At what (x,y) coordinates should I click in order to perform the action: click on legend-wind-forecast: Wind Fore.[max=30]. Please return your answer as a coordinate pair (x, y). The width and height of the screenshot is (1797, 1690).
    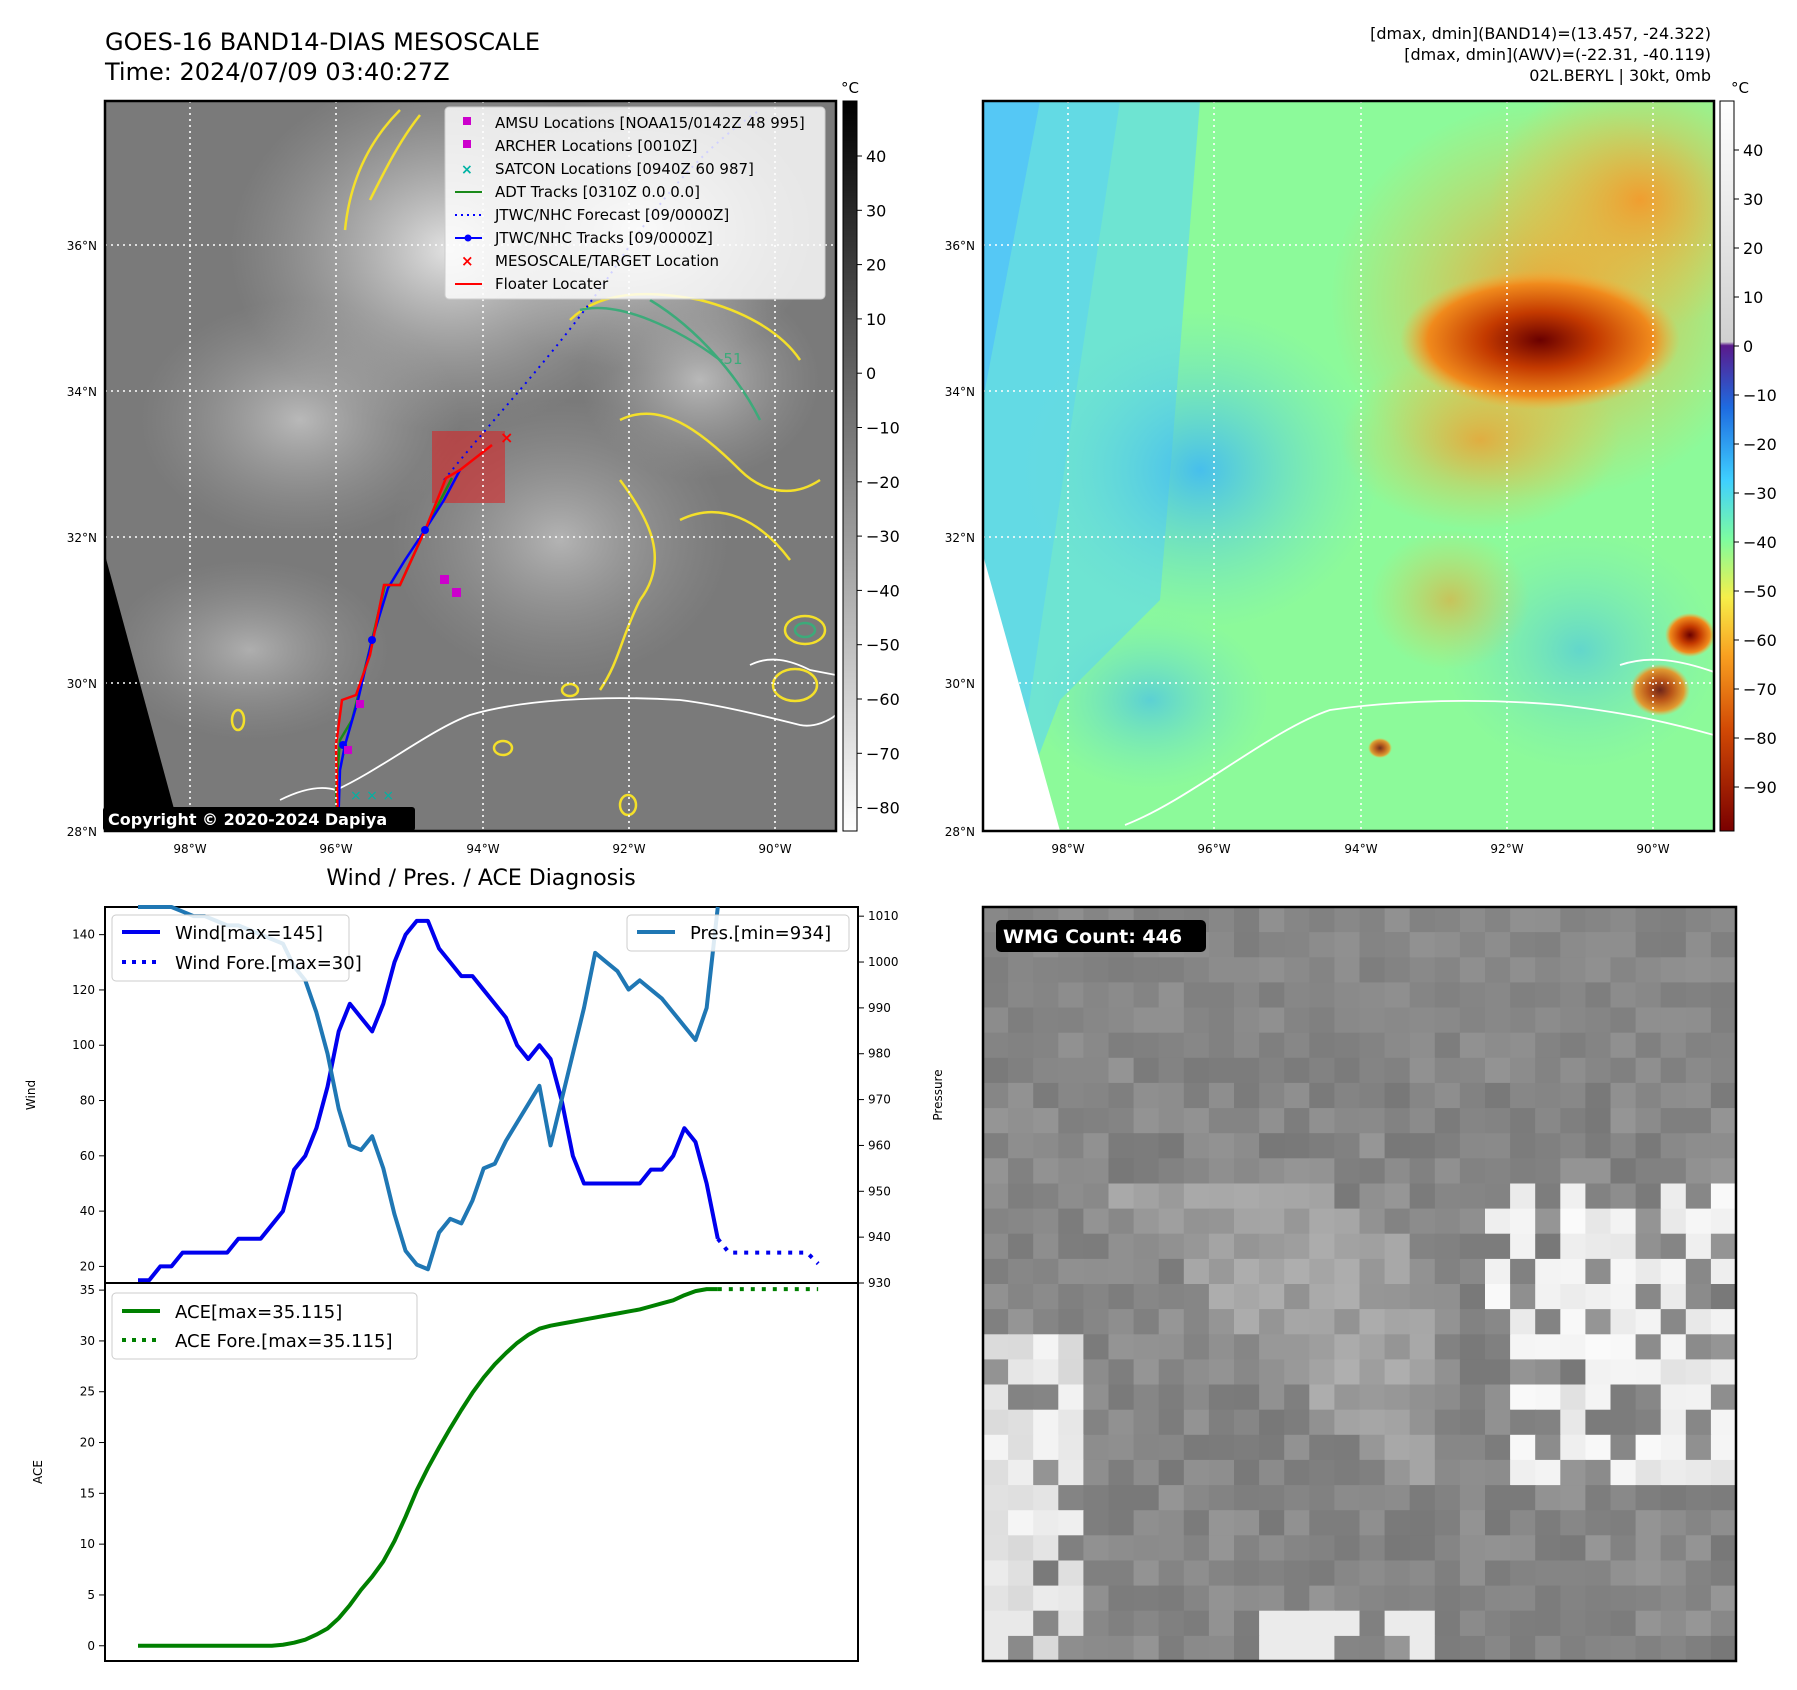
    Looking at the image, I should click on (268, 963).